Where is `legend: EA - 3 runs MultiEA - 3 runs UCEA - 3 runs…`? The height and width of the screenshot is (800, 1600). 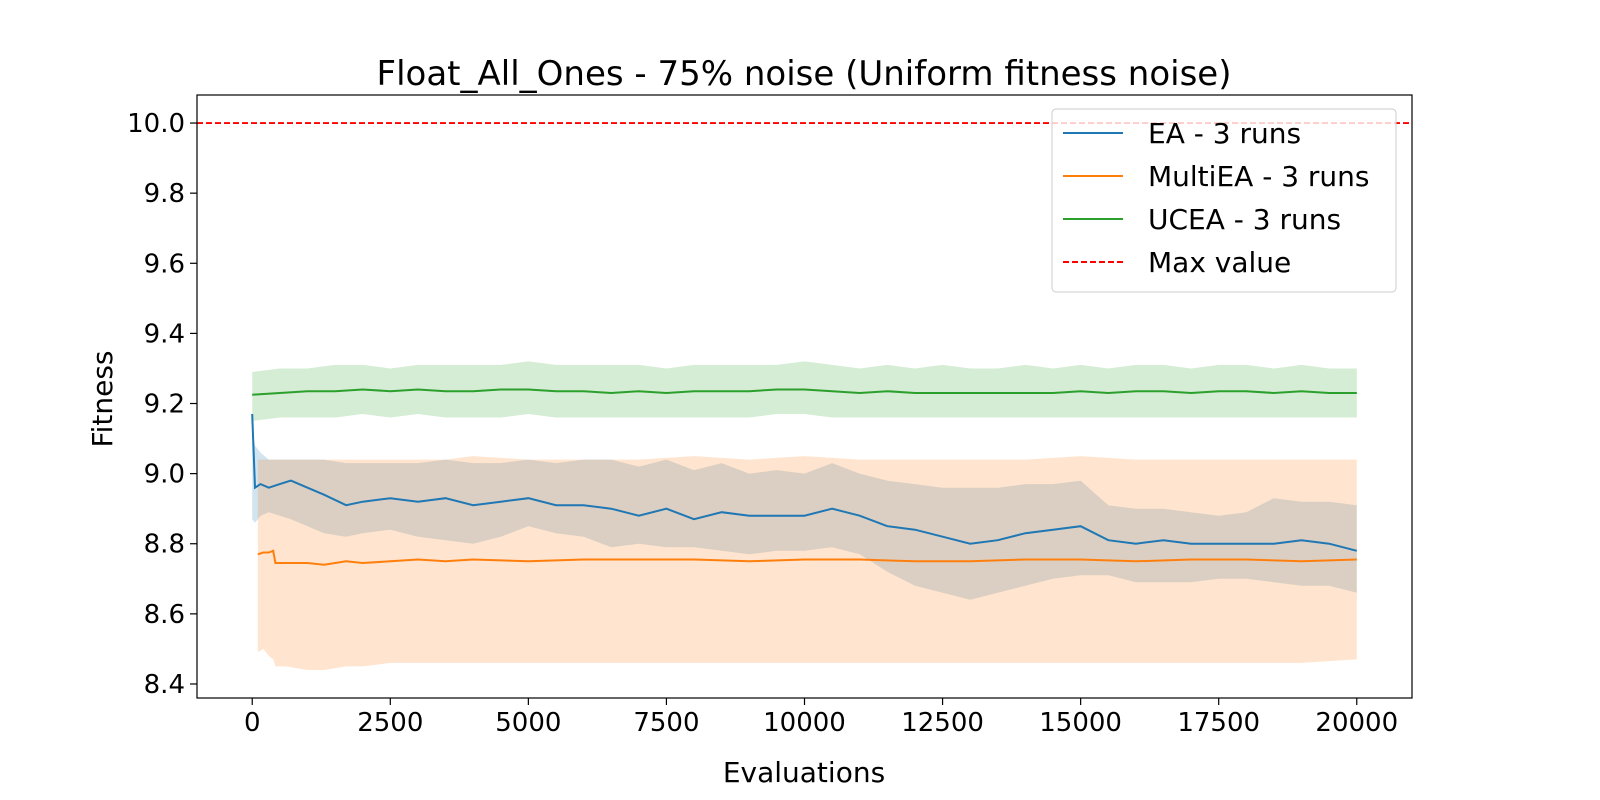 legend: EA - 3 runs MultiEA - 3 runs UCEA - 3 runs… is located at coordinates (1224, 200).